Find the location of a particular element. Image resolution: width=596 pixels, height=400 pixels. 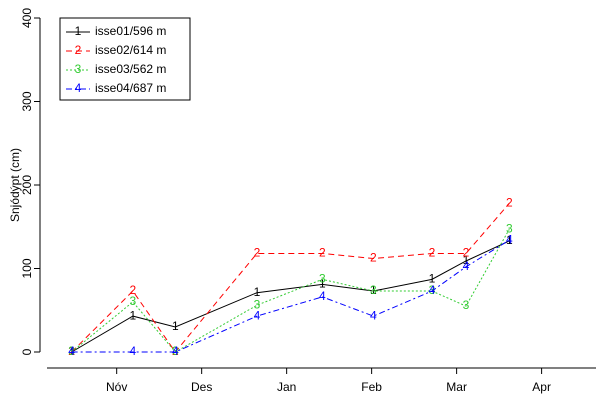

x-tick-label: Mar is located at coordinates (456, 387).